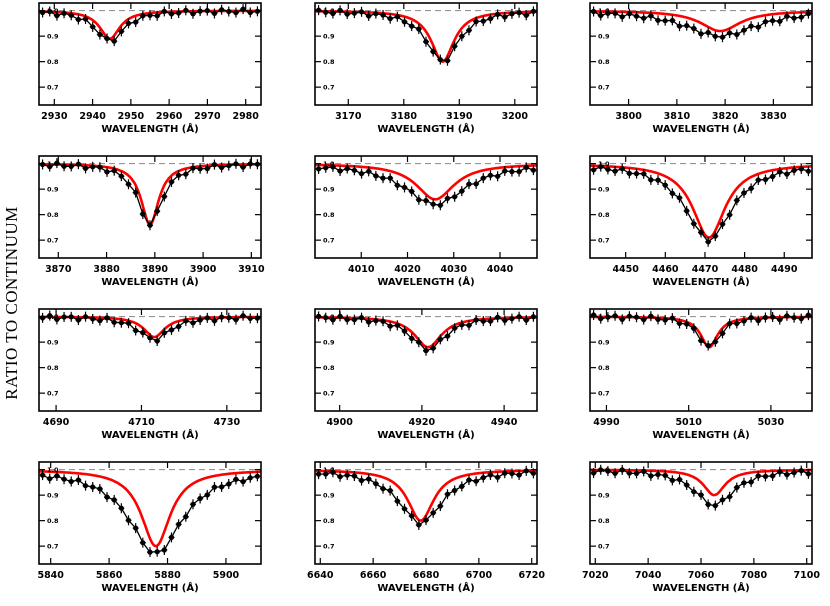  What do you see at coordinates (11, 303) in the screenshot?
I see `y-axis-label: RATIO TO CONTINUUM` at bounding box center [11, 303].